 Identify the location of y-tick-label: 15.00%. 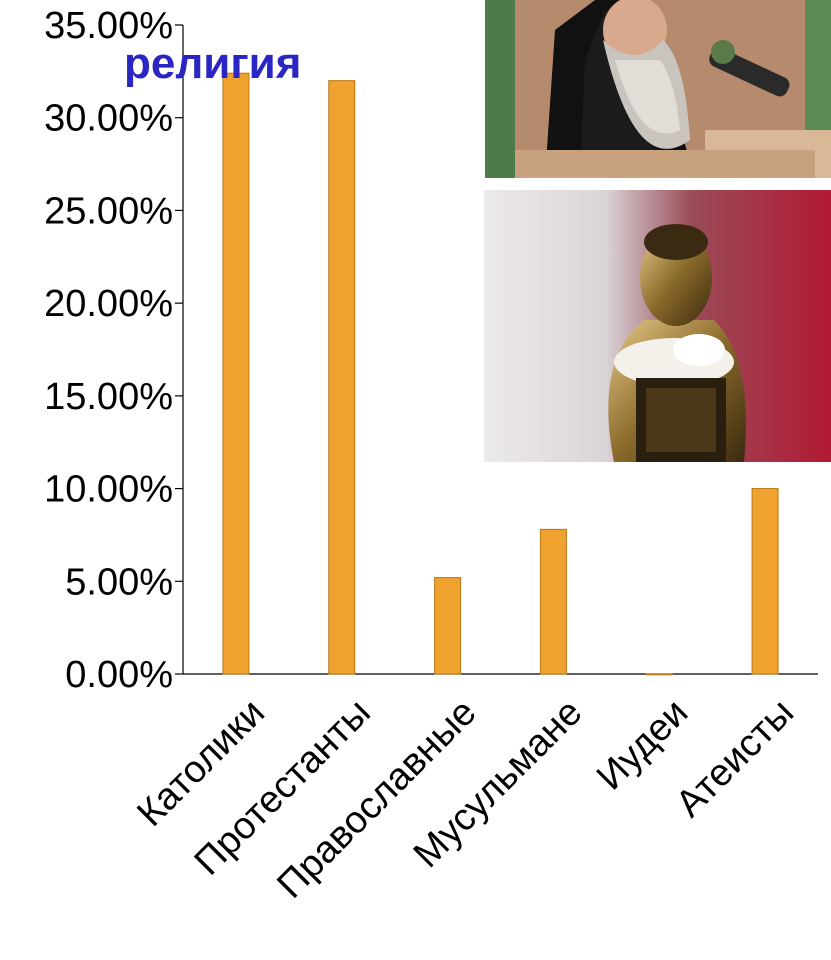
(108, 397).